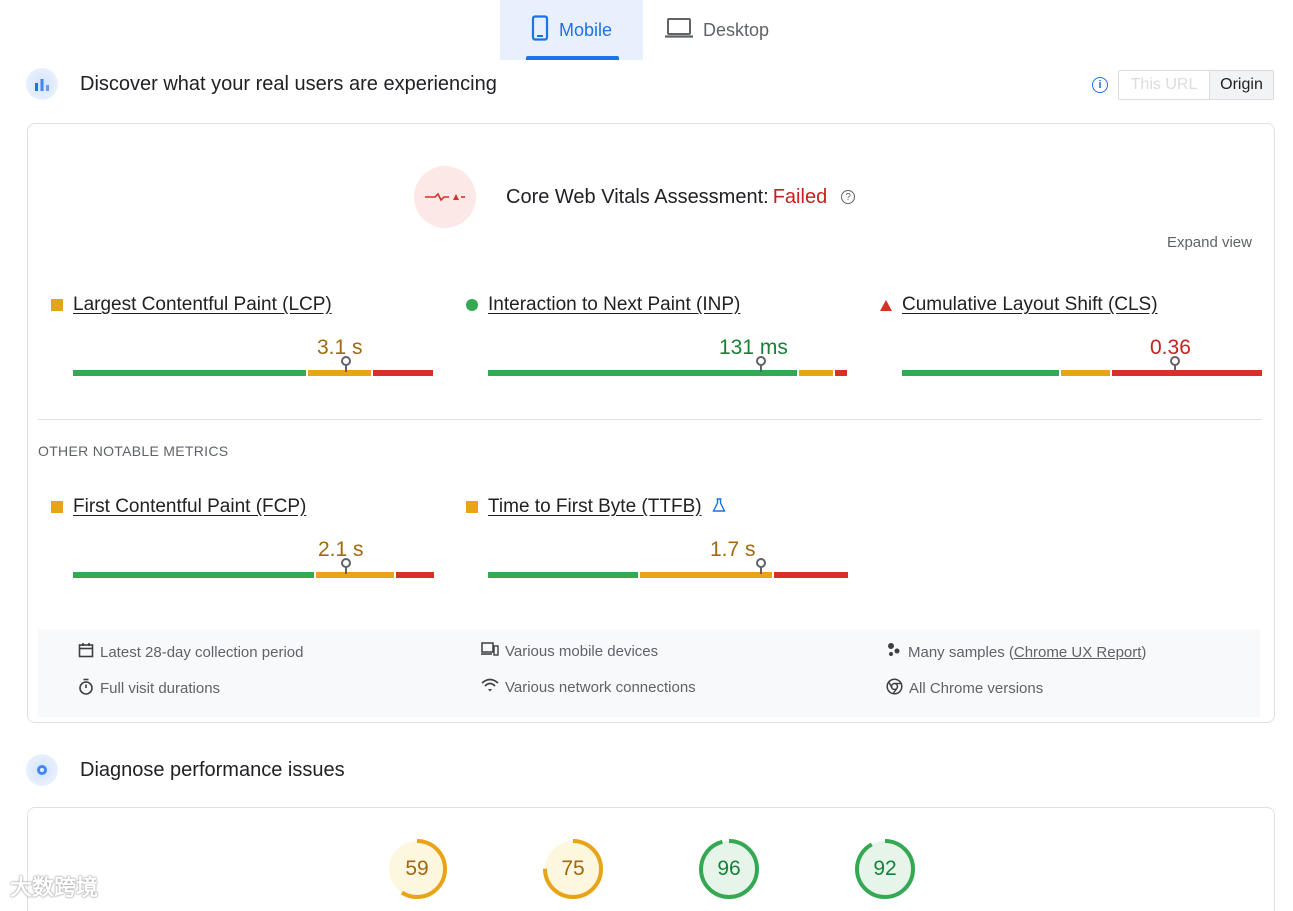  I want to click on cwv-assessment-label: Core Web Vitals Assessment:, so click(637, 196).